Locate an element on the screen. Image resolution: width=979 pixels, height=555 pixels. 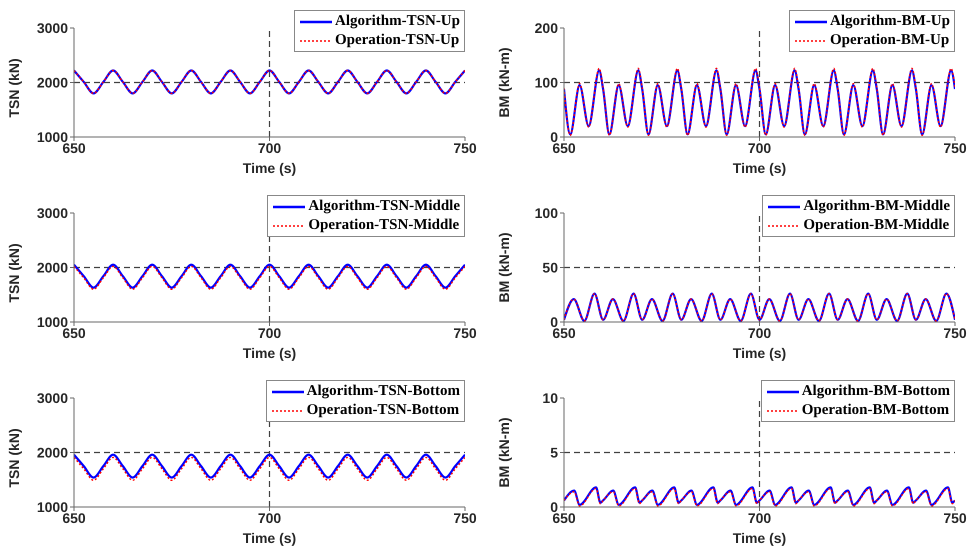
legend-label: Algorithm-TSN-Bottom is located at coordinates (383, 391).